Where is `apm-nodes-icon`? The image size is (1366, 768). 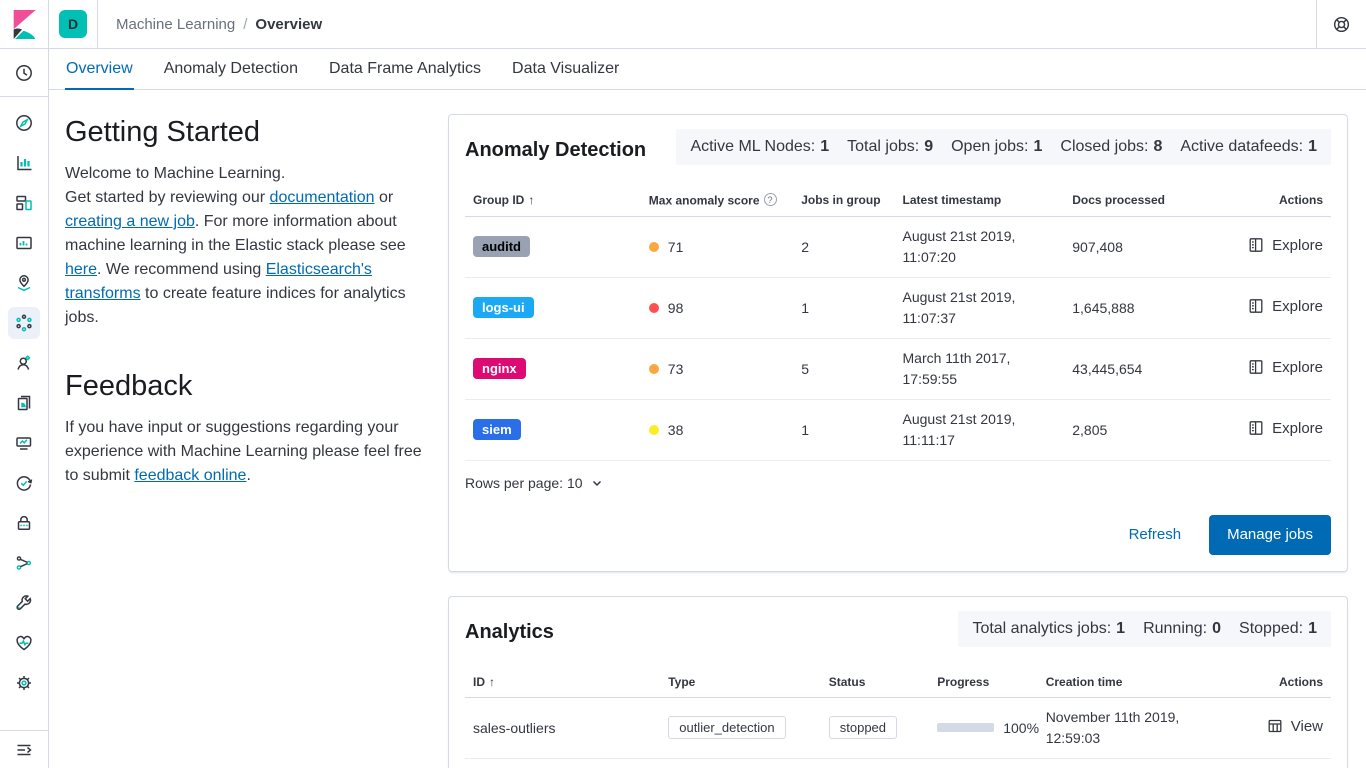 apm-nodes-icon is located at coordinates (24, 563).